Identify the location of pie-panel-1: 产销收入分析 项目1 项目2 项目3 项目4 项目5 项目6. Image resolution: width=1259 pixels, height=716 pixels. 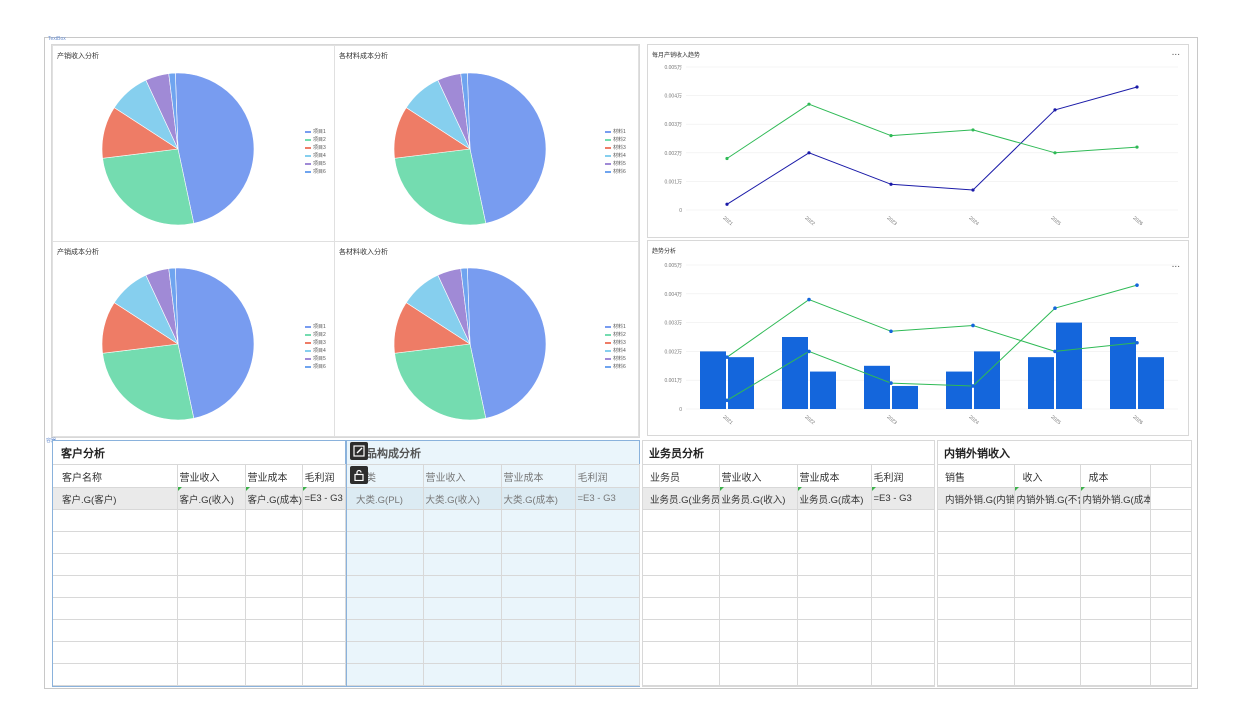
(193, 143).